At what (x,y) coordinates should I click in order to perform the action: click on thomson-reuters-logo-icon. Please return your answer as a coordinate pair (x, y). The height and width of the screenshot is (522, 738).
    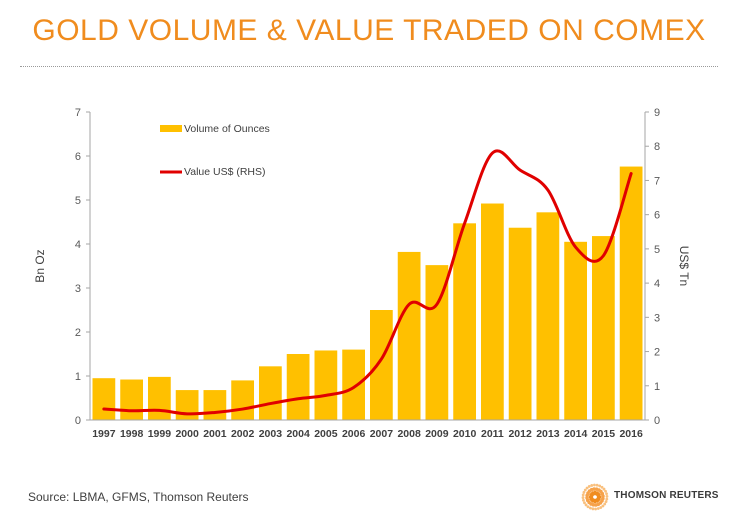
    Looking at the image, I should click on (595, 497).